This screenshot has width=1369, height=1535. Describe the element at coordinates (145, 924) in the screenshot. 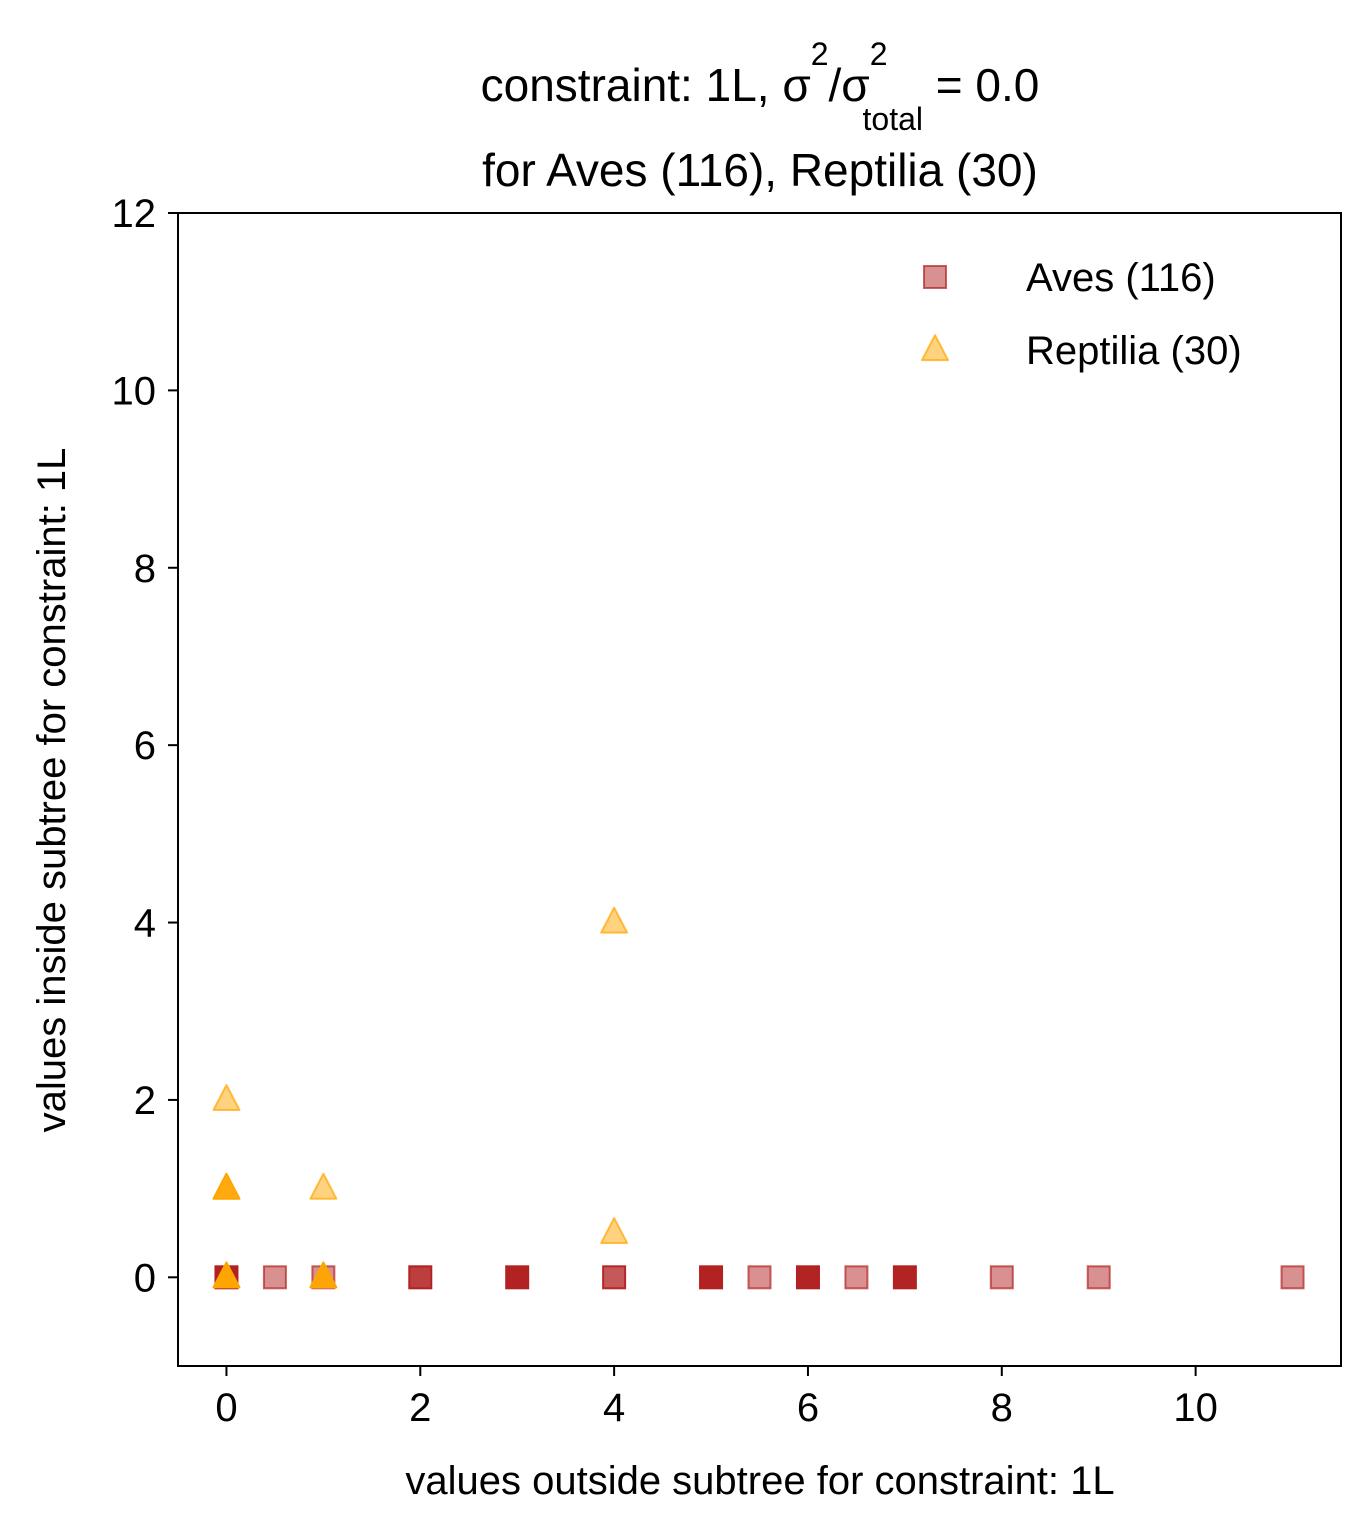

I see `y-tick-label: 4` at that location.